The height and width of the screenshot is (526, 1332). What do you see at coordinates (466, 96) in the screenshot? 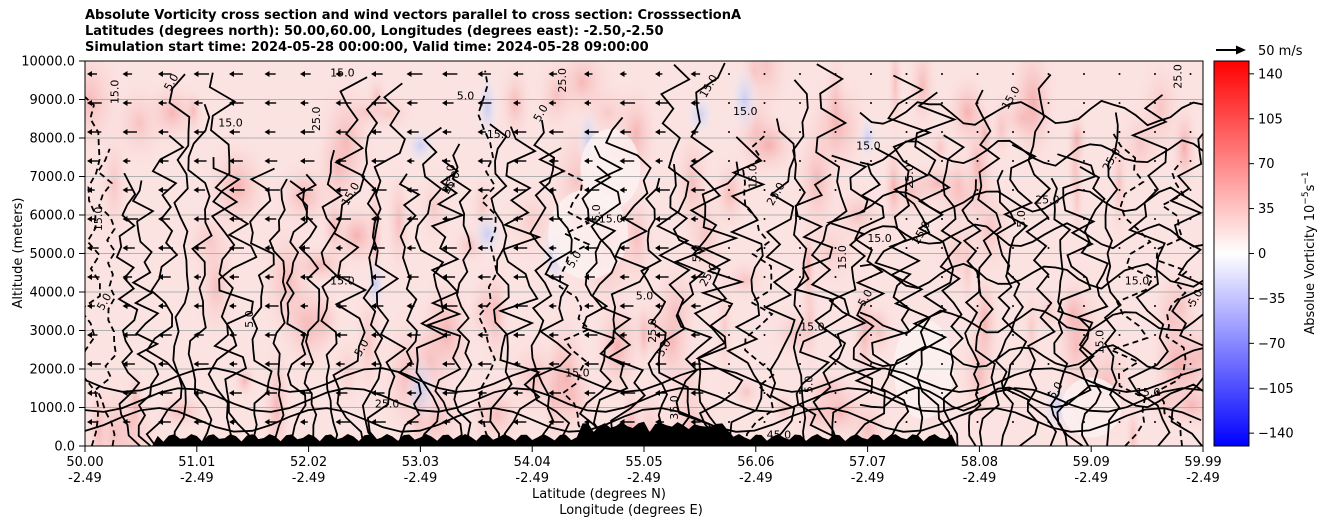
I see `contour-label: 5.0` at bounding box center [466, 96].